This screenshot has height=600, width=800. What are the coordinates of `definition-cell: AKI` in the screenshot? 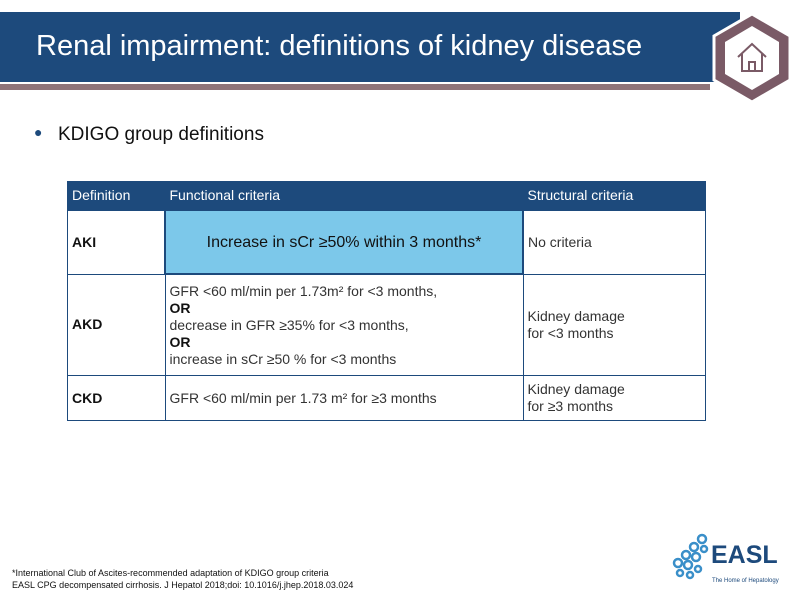 It's located at (116, 242).